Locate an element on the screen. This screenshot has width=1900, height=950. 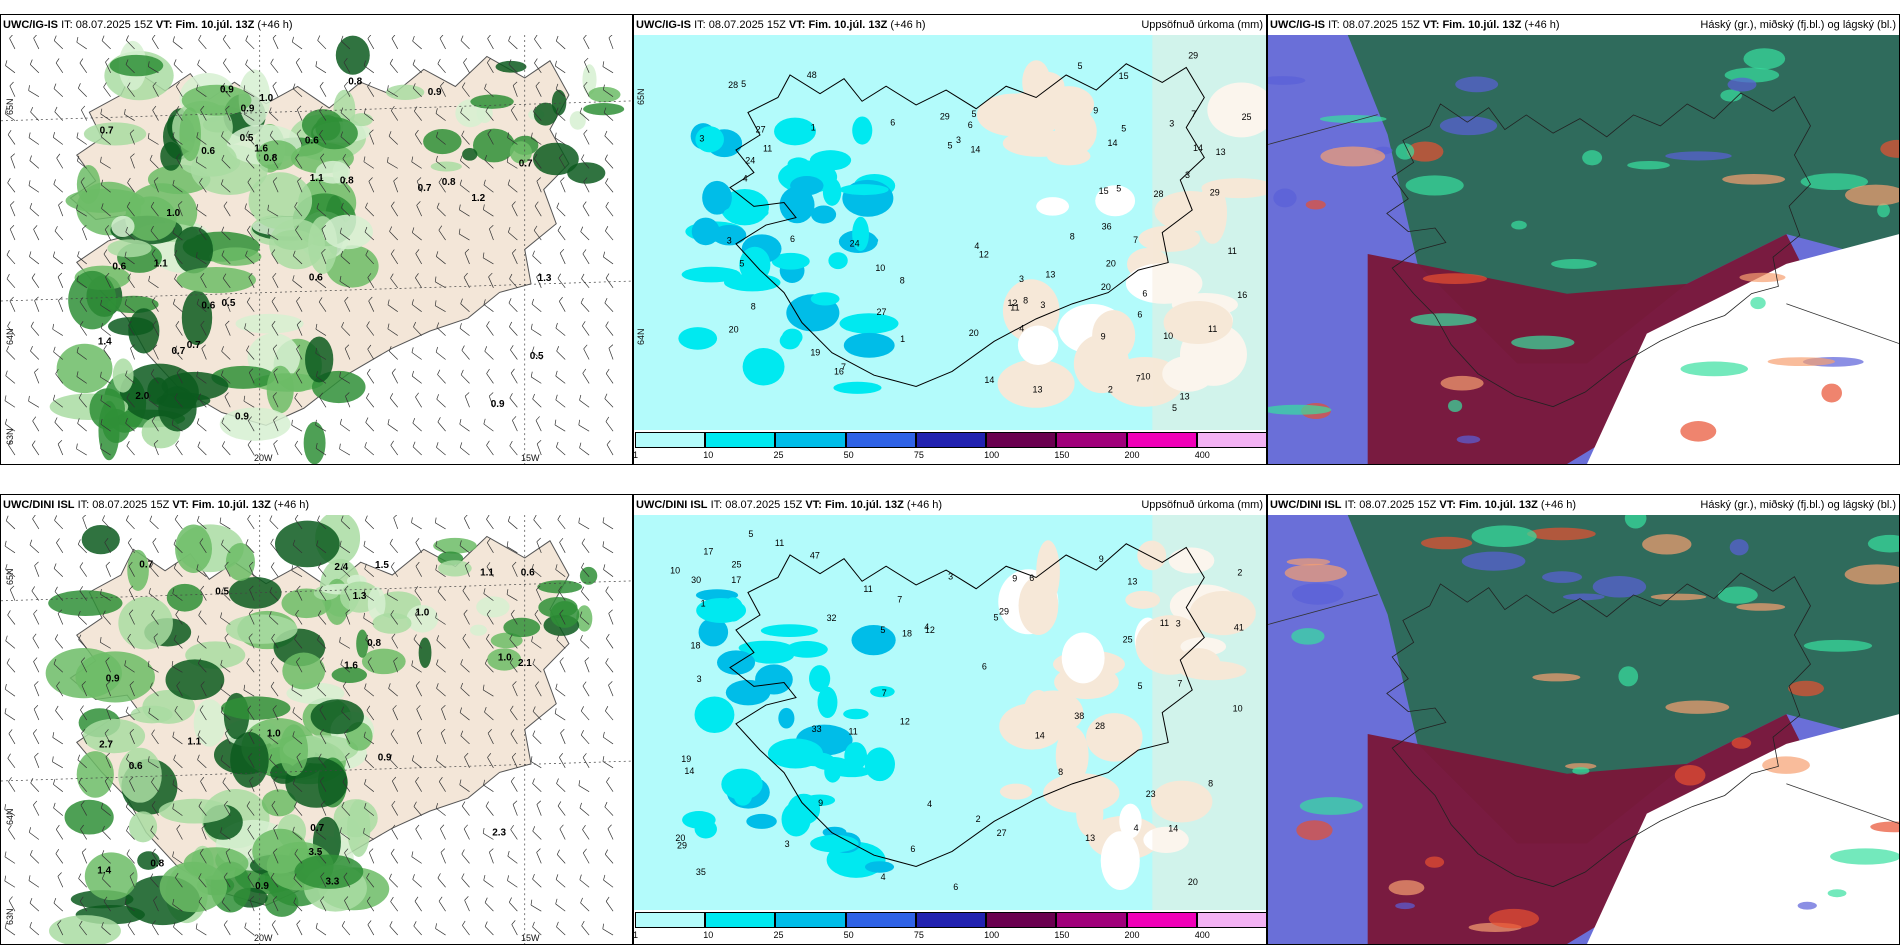
precip-value-label: 38 is located at coordinates (1079, 716).